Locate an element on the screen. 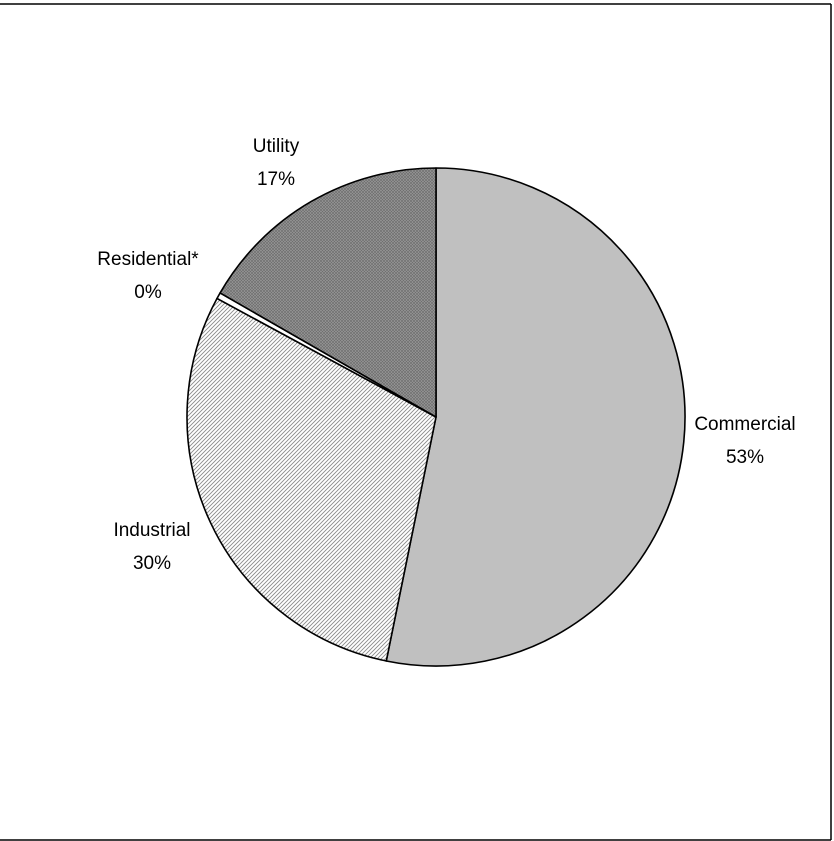  slice-label-percent: 30% is located at coordinates (152, 563).